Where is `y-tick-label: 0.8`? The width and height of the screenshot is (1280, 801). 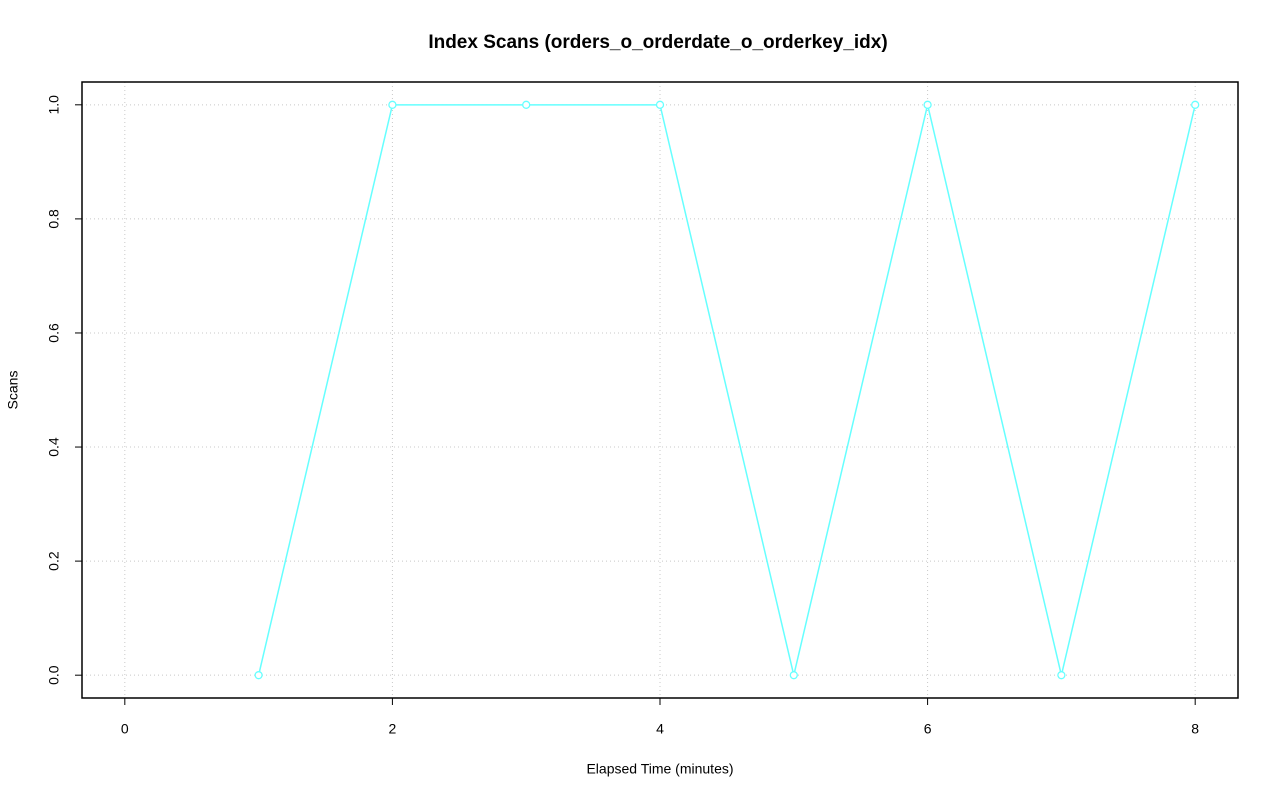 y-tick-label: 0.8 is located at coordinates (54, 219).